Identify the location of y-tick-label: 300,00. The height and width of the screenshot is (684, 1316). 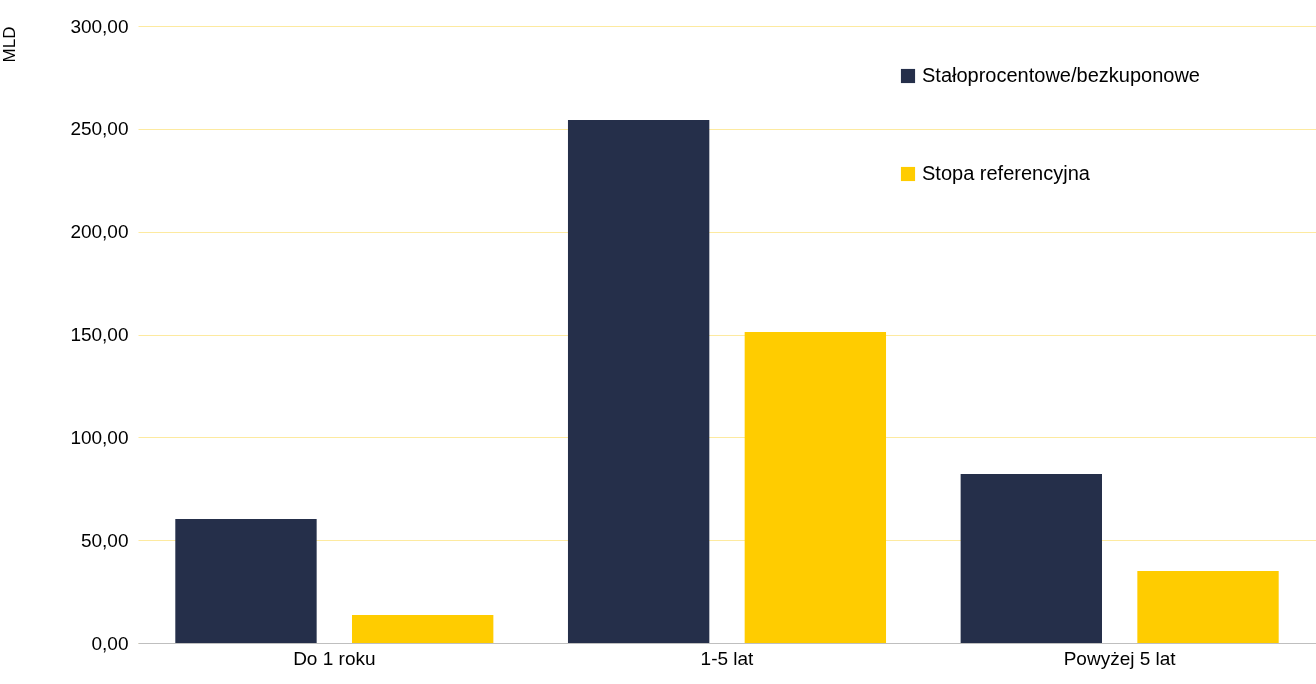
(99, 26).